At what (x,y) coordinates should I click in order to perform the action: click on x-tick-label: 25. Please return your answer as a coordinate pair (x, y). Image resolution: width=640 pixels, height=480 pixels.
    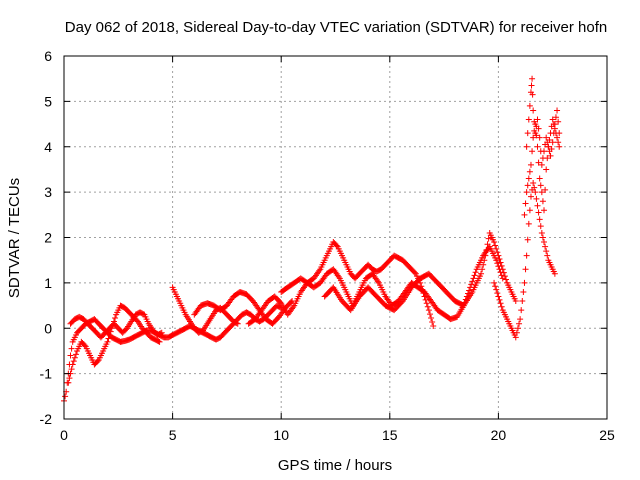
    Looking at the image, I should click on (607, 435).